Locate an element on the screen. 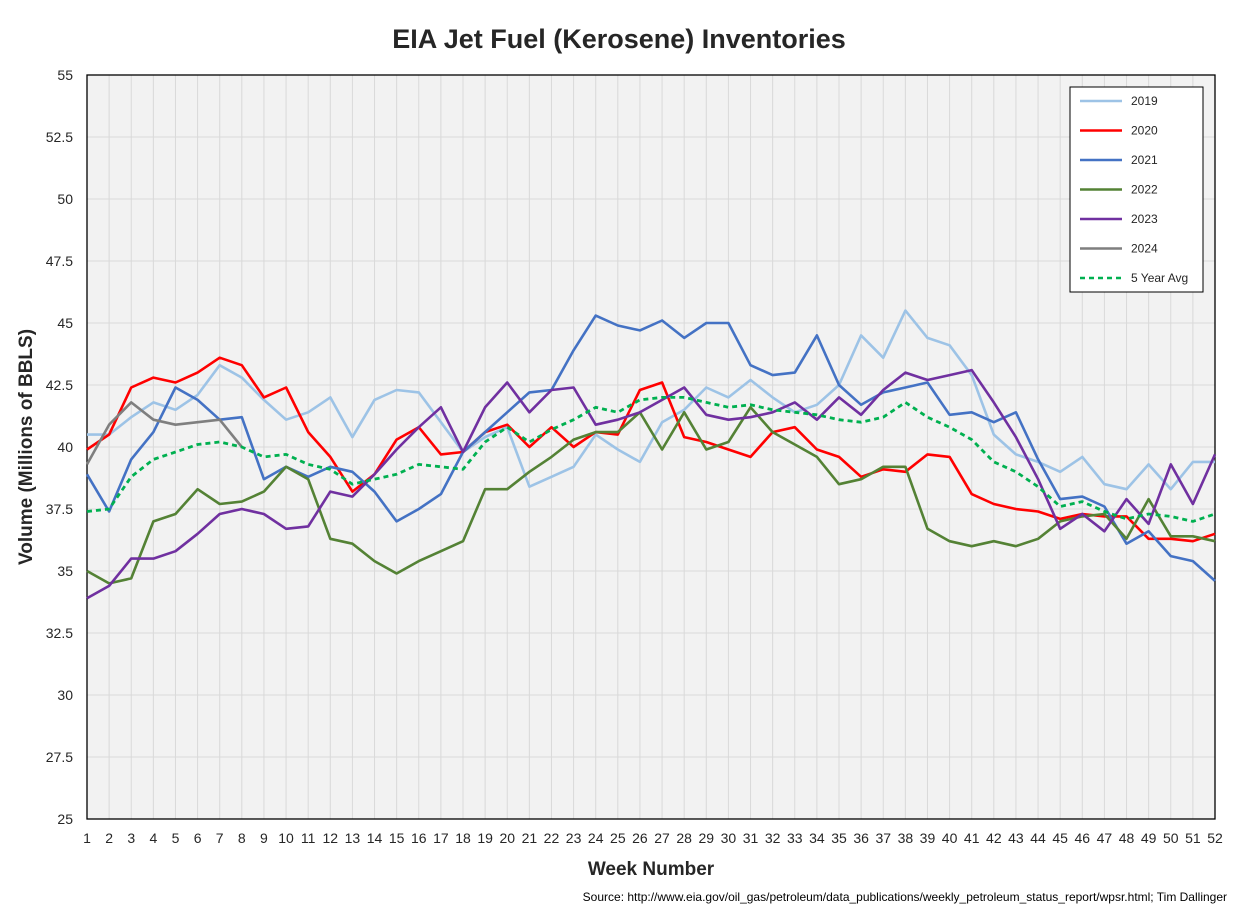 This screenshot has width=1247, height=912. legend-entry: 5 Year Avg is located at coordinates (1159, 278).